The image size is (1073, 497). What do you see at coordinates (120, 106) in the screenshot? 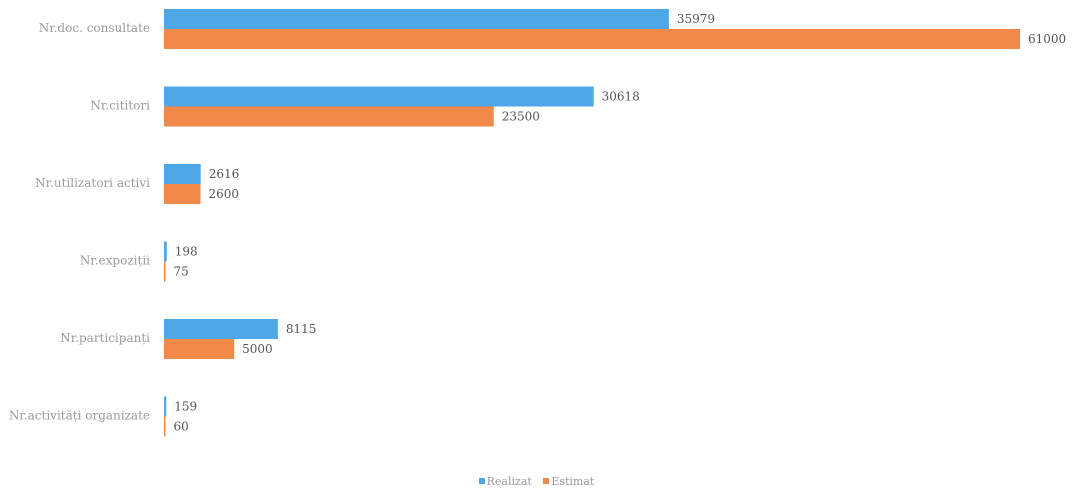
I see `category-label: Nr.cititori` at bounding box center [120, 106].